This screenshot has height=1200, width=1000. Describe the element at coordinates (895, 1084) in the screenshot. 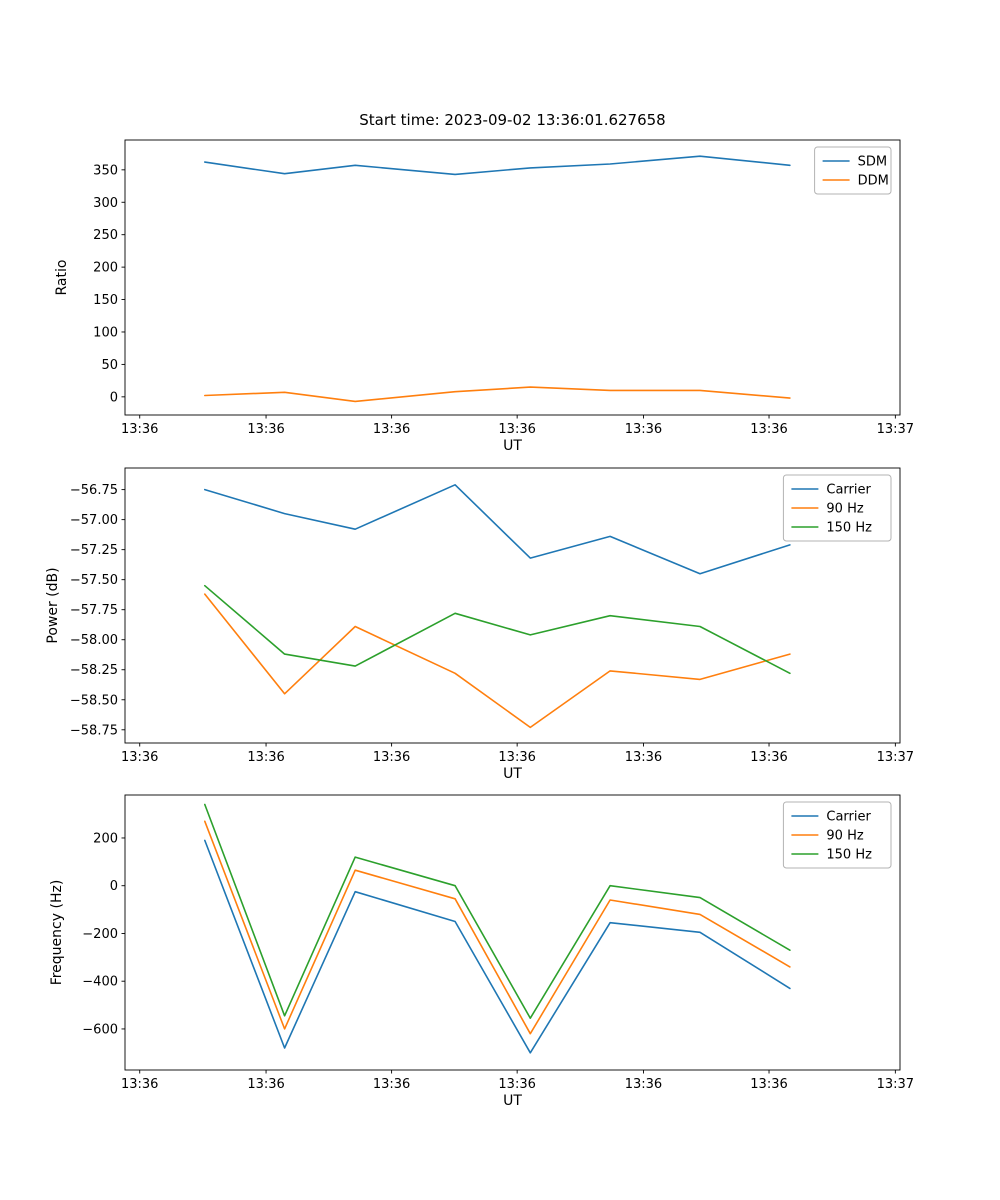

I see `frequency-x-tick-label: 13:37` at that location.